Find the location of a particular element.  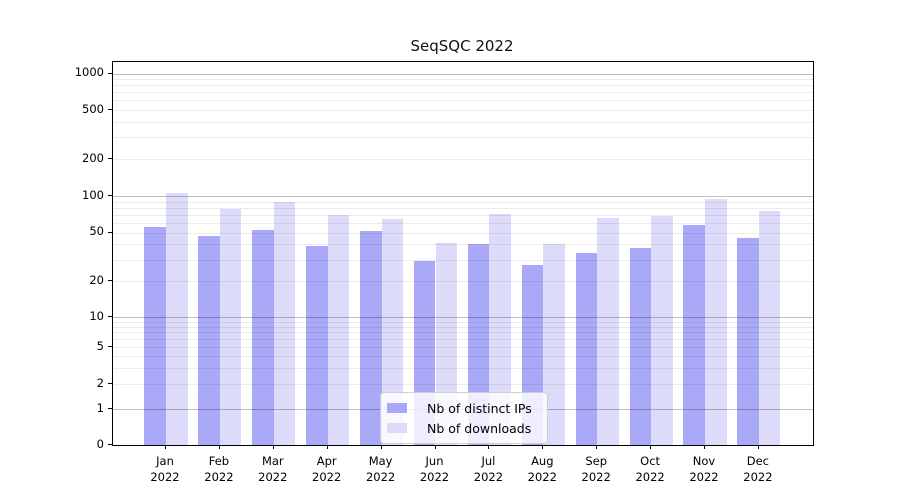

x-tick-label-mar: Mar 2022 is located at coordinates (273, 469).